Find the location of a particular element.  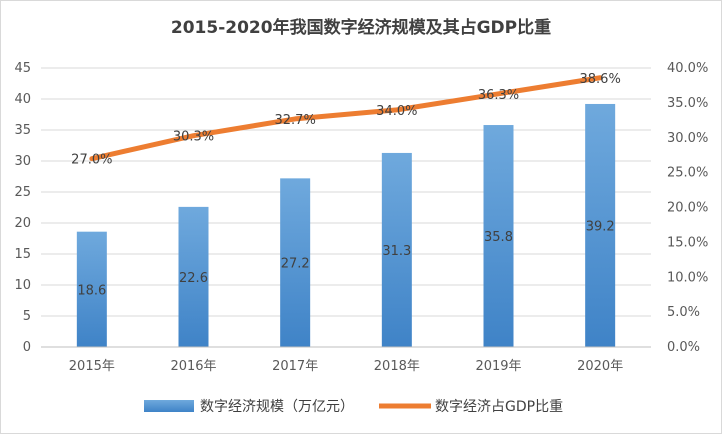

line-data-label: 32.7% is located at coordinates (295, 120).